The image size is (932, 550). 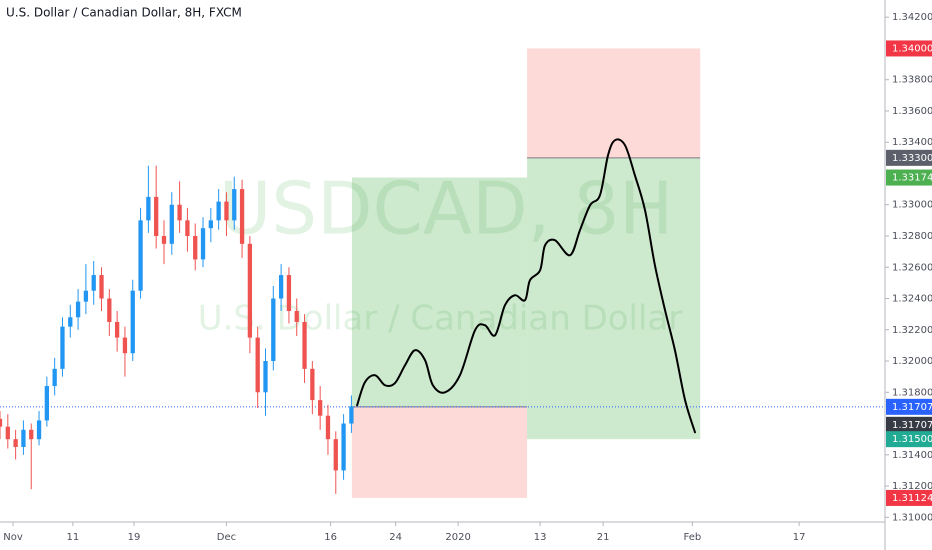 I want to click on x-tick-label: 11, so click(x=73, y=537).